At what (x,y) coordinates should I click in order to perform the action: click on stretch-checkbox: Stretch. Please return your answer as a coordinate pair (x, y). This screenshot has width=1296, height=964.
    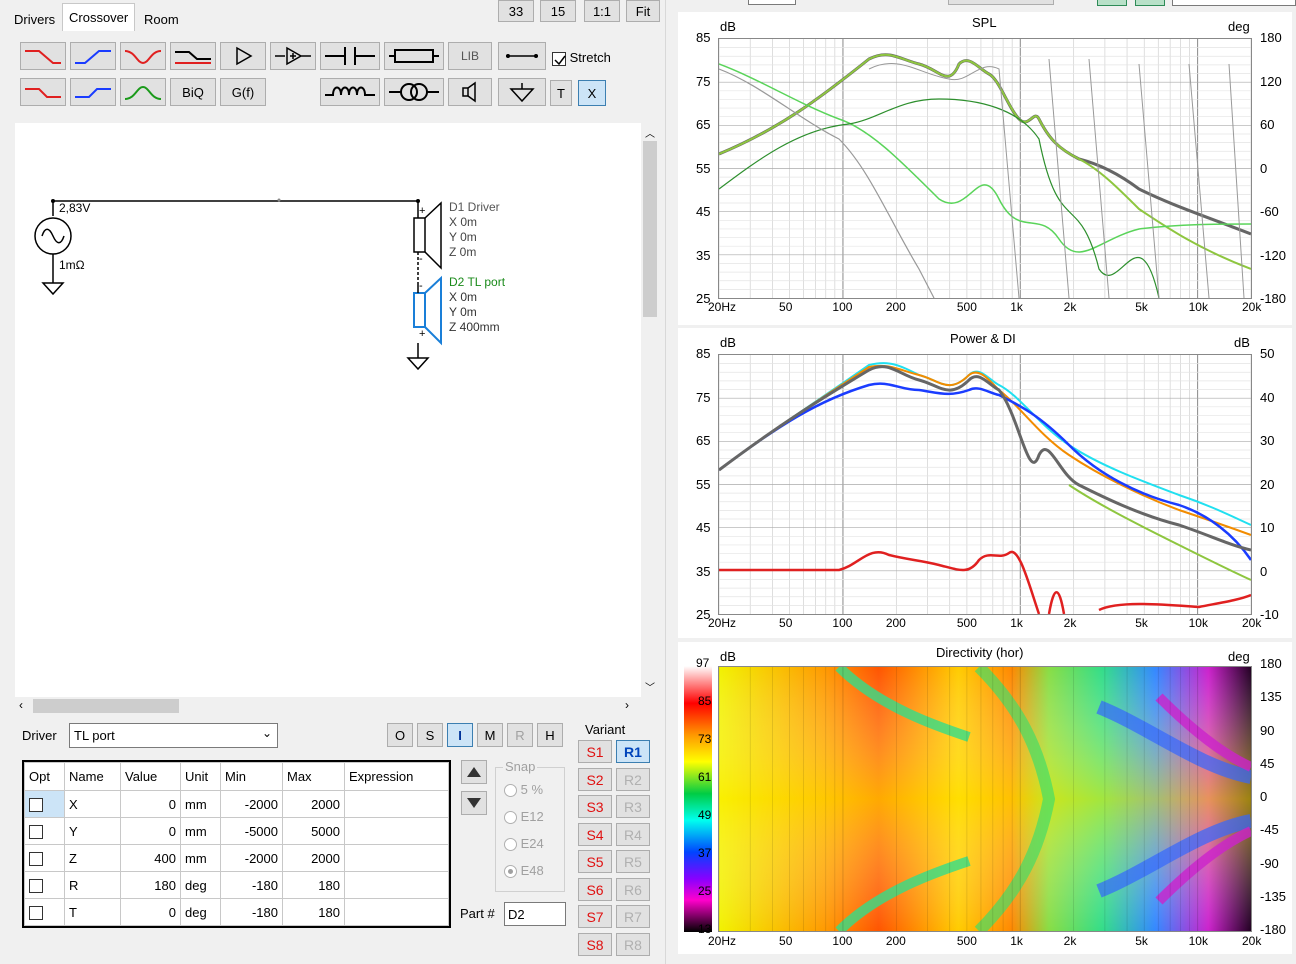
    Looking at the image, I should click on (581, 58).